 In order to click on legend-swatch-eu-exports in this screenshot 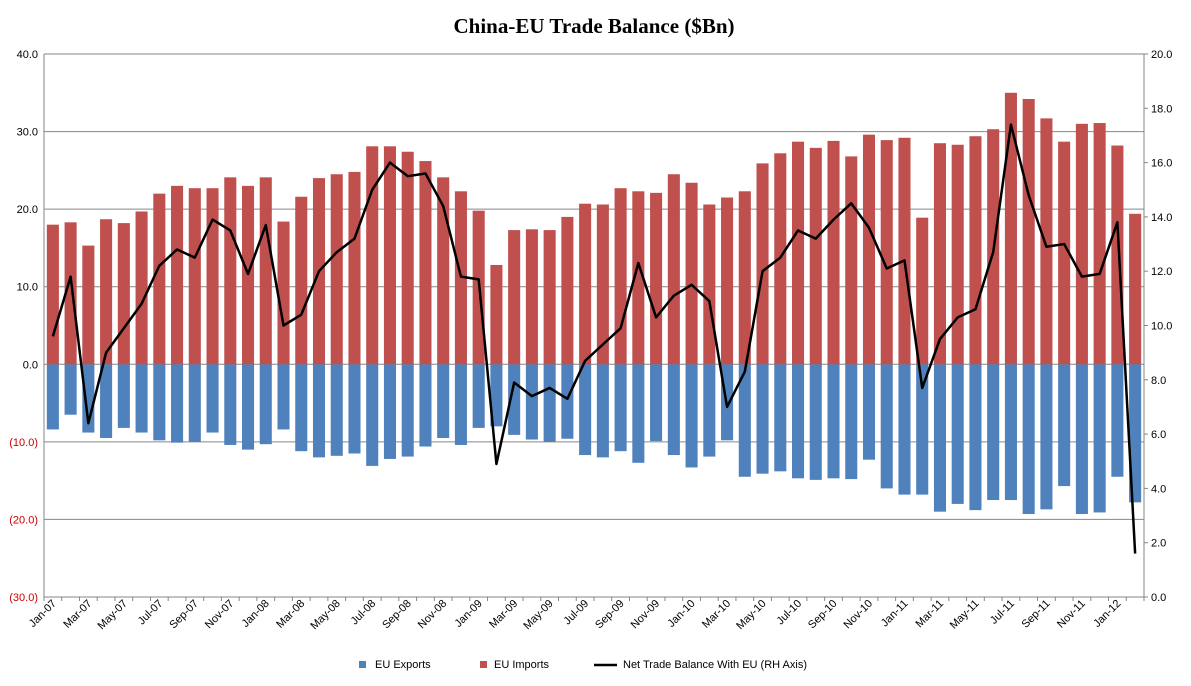, I will do `click(362, 664)`.